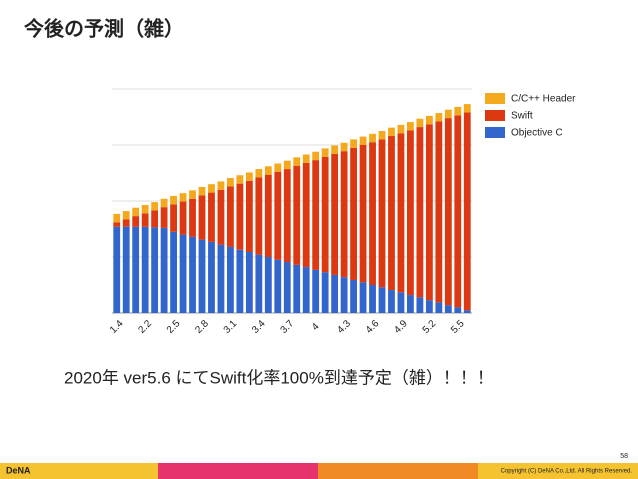 This screenshot has height=479, width=638. Describe the element at coordinates (231, 327) in the screenshot. I see `x-tick-label: 3.1` at that location.